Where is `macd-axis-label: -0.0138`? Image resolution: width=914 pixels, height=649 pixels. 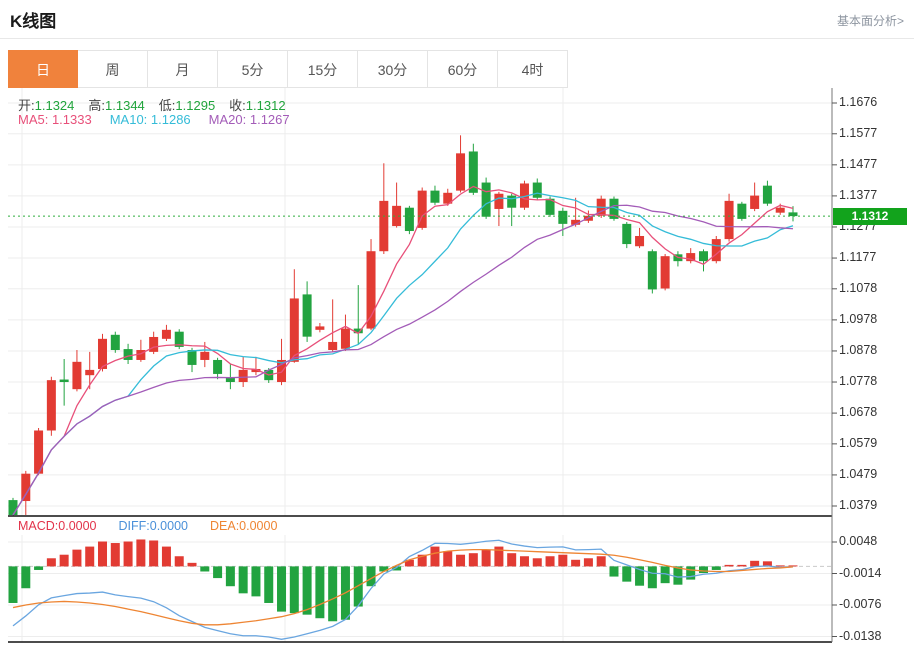 macd-axis-label: -0.0138 is located at coordinates (860, 635).